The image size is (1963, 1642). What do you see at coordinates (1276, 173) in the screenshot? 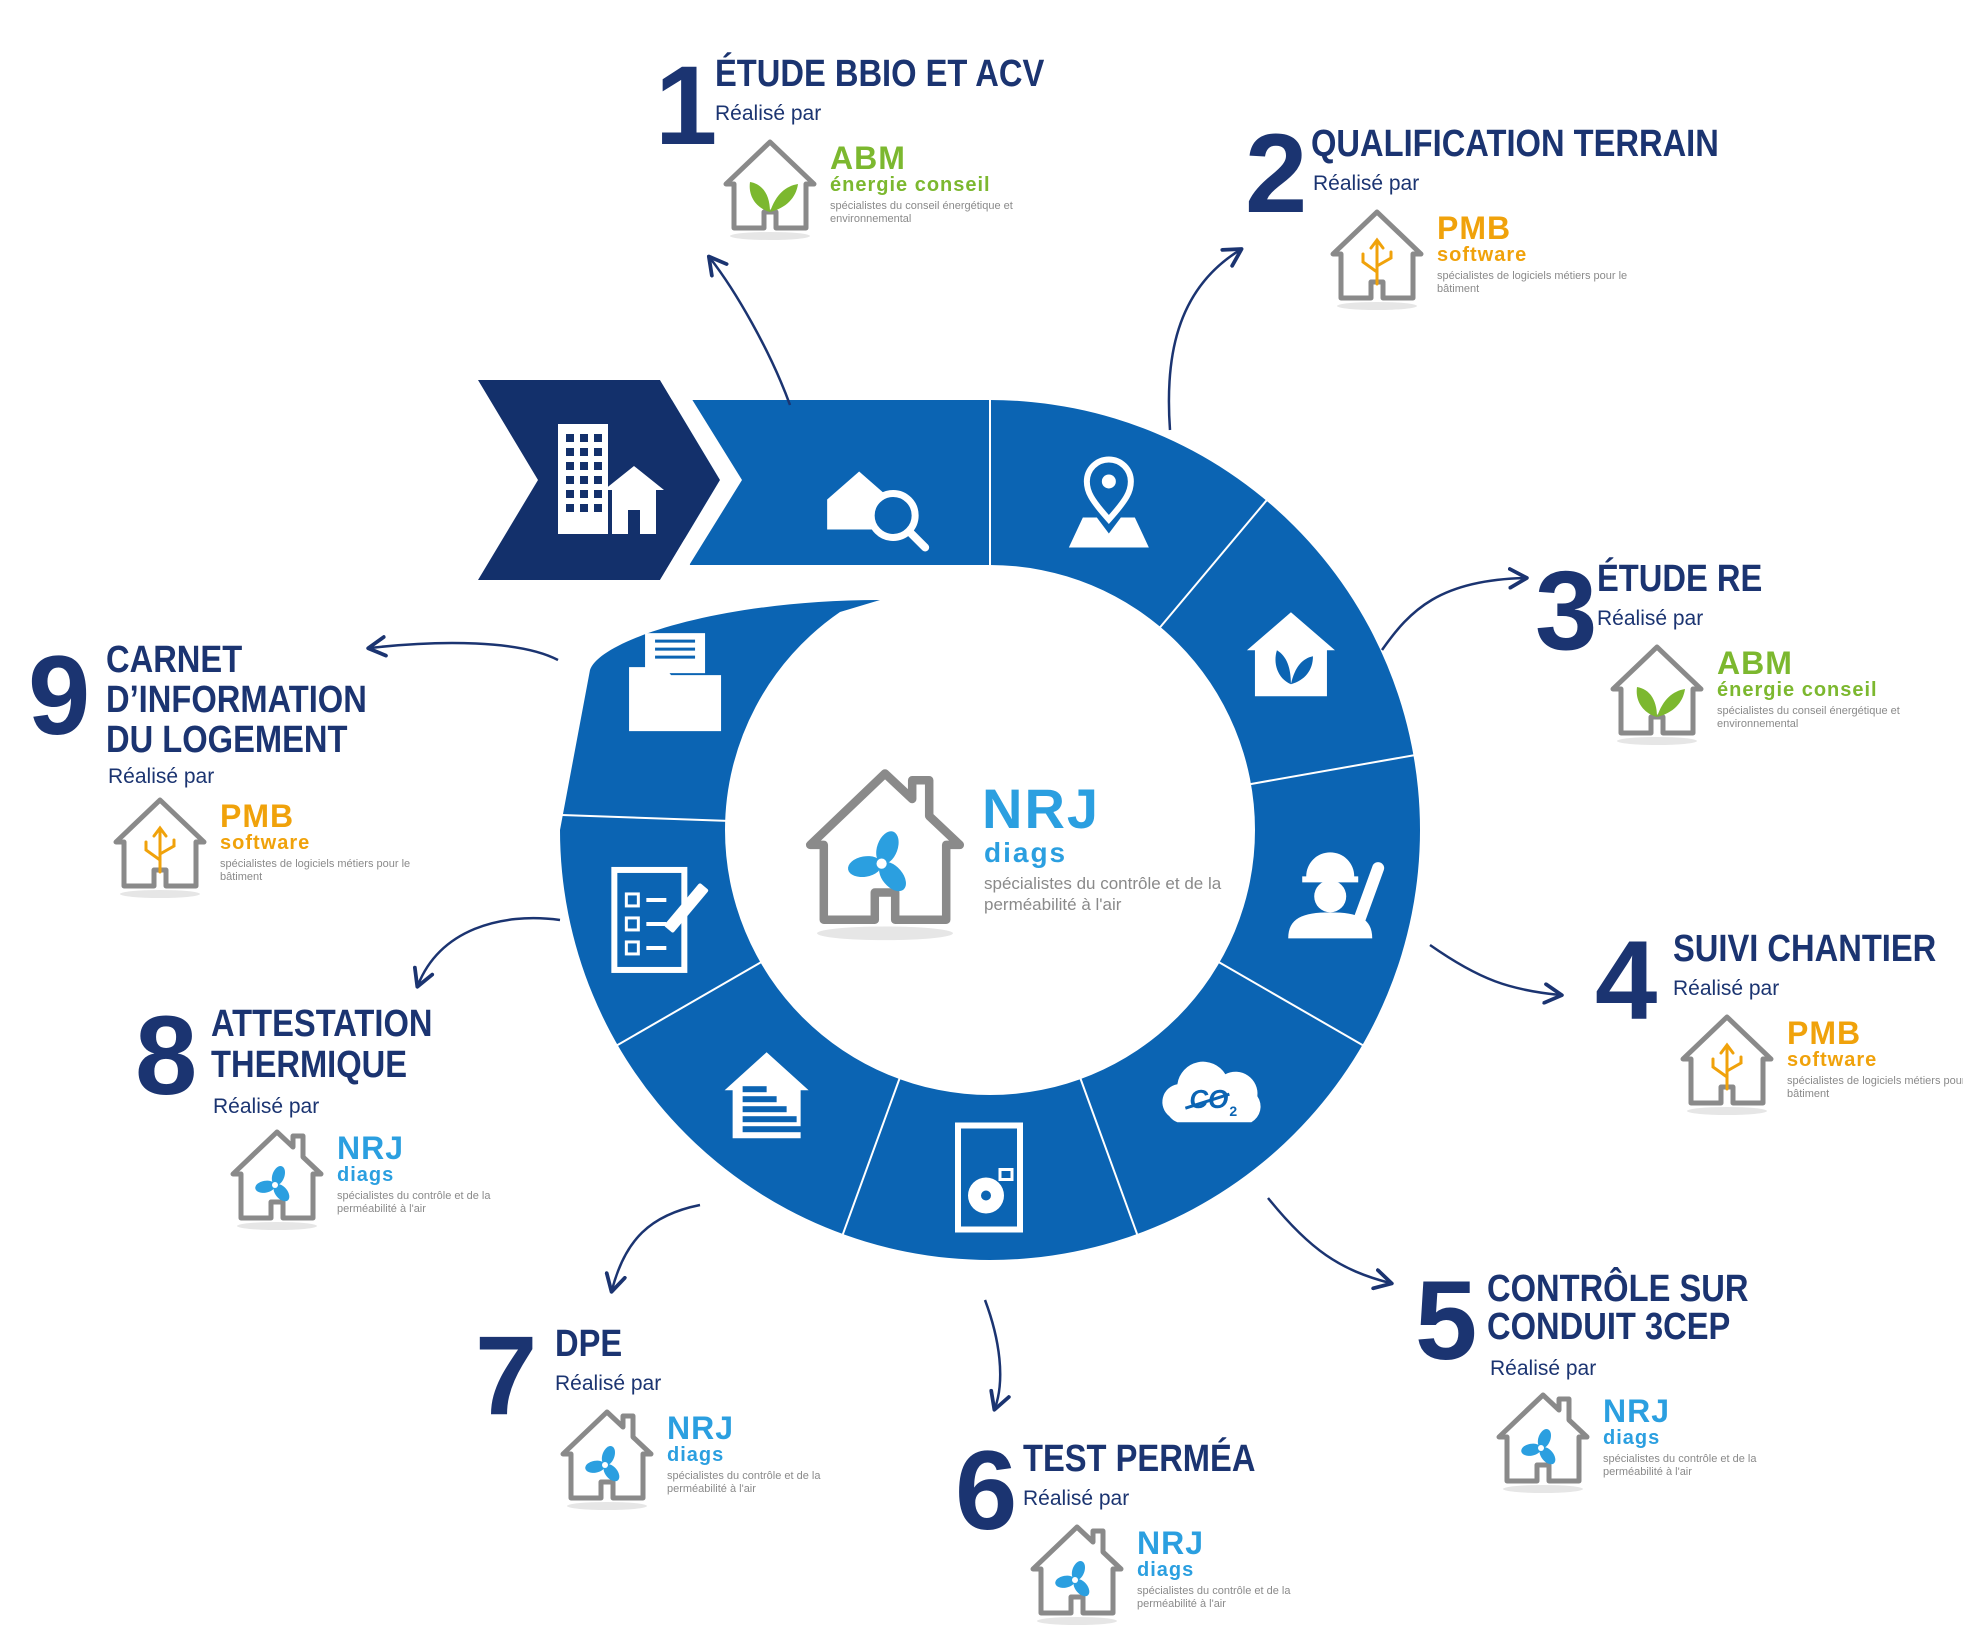
I see `step-number: 2` at bounding box center [1276, 173].